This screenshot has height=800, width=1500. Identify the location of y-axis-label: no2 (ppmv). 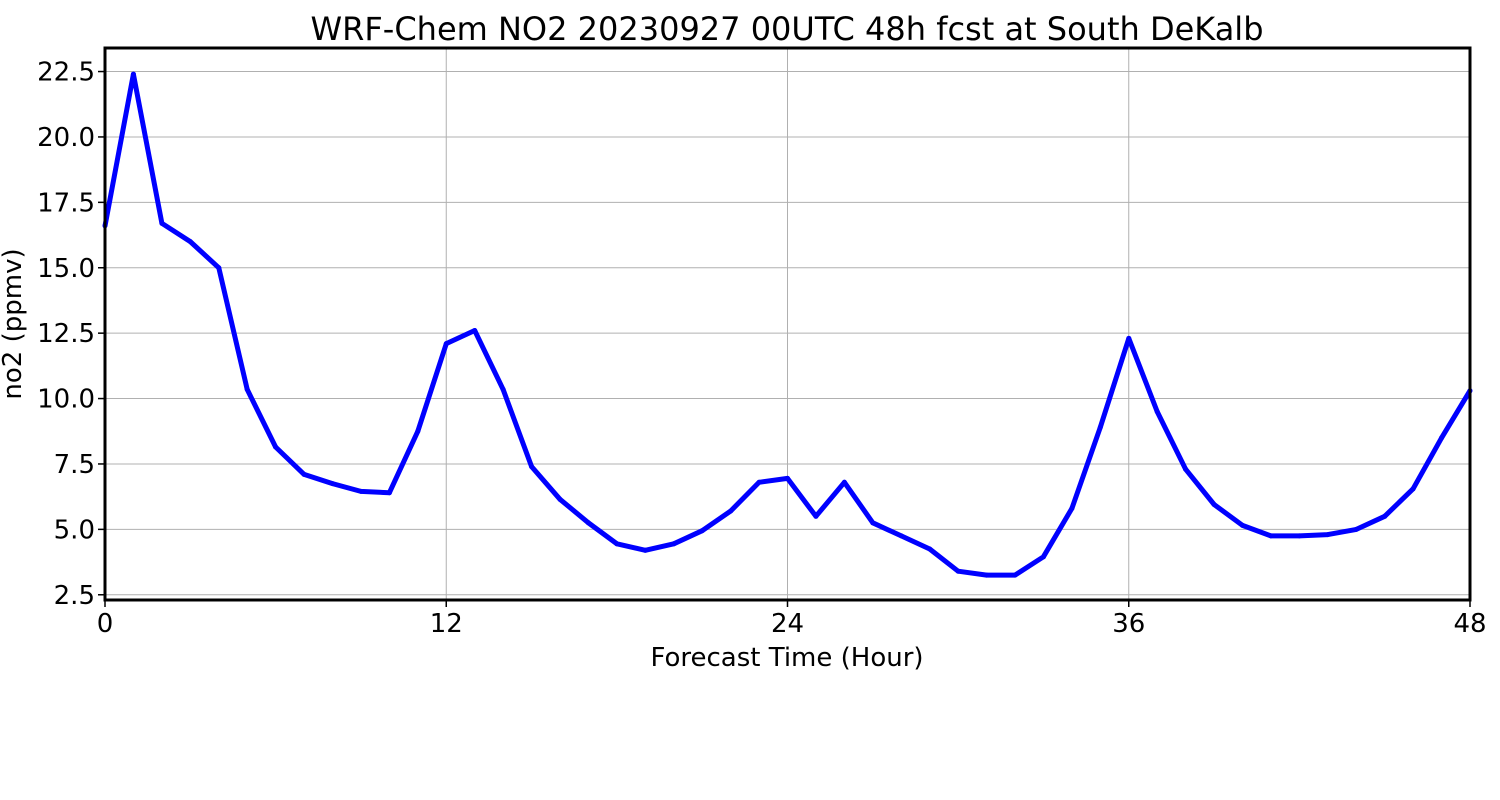
(14, 323).